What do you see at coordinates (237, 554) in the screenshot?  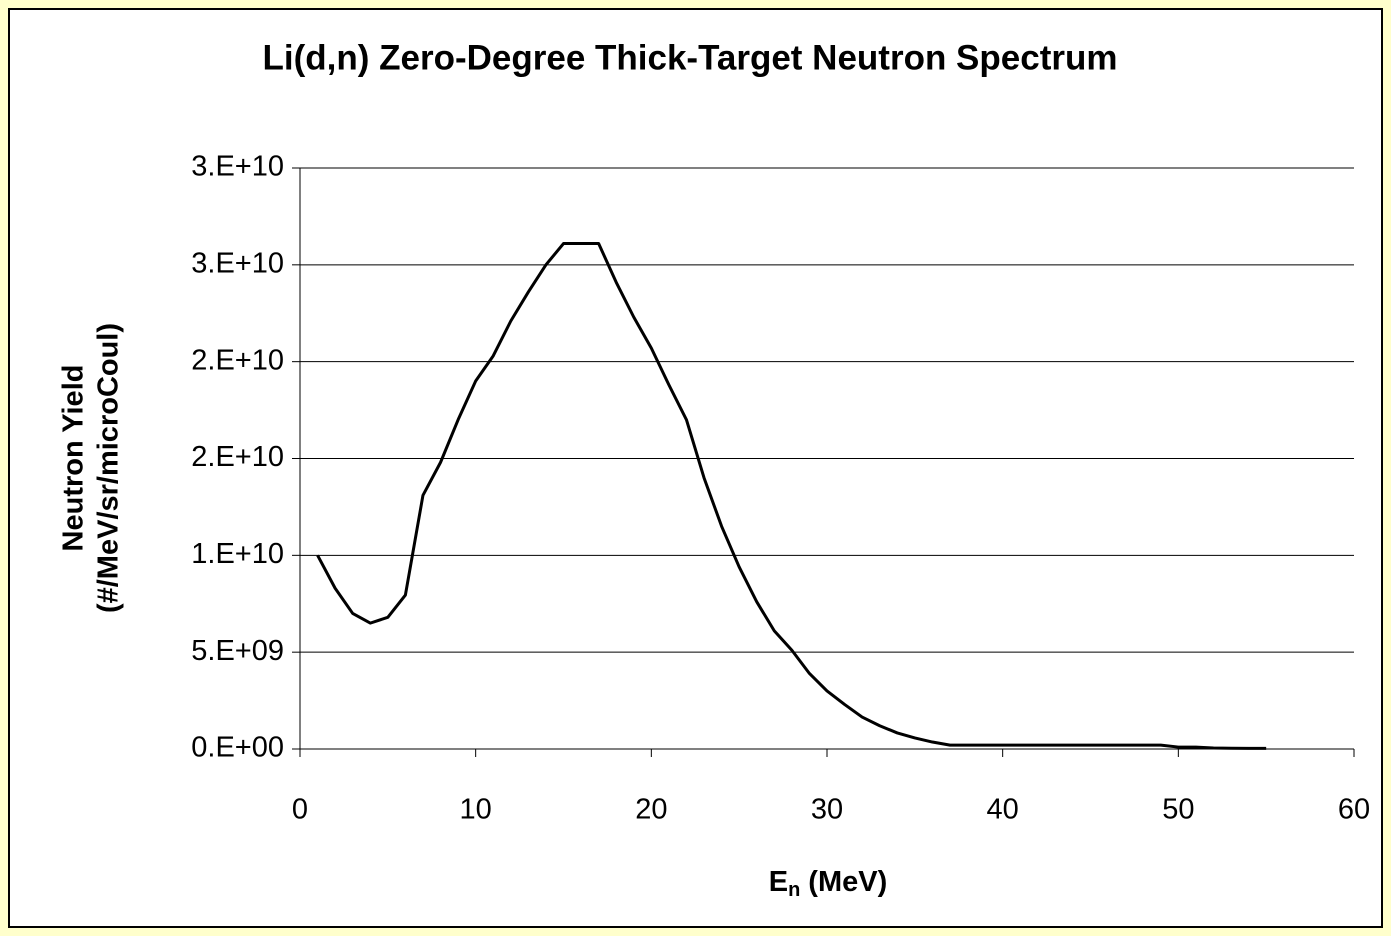 I see `y-tick-label: 1.E+10` at bounding box center [237, 554].